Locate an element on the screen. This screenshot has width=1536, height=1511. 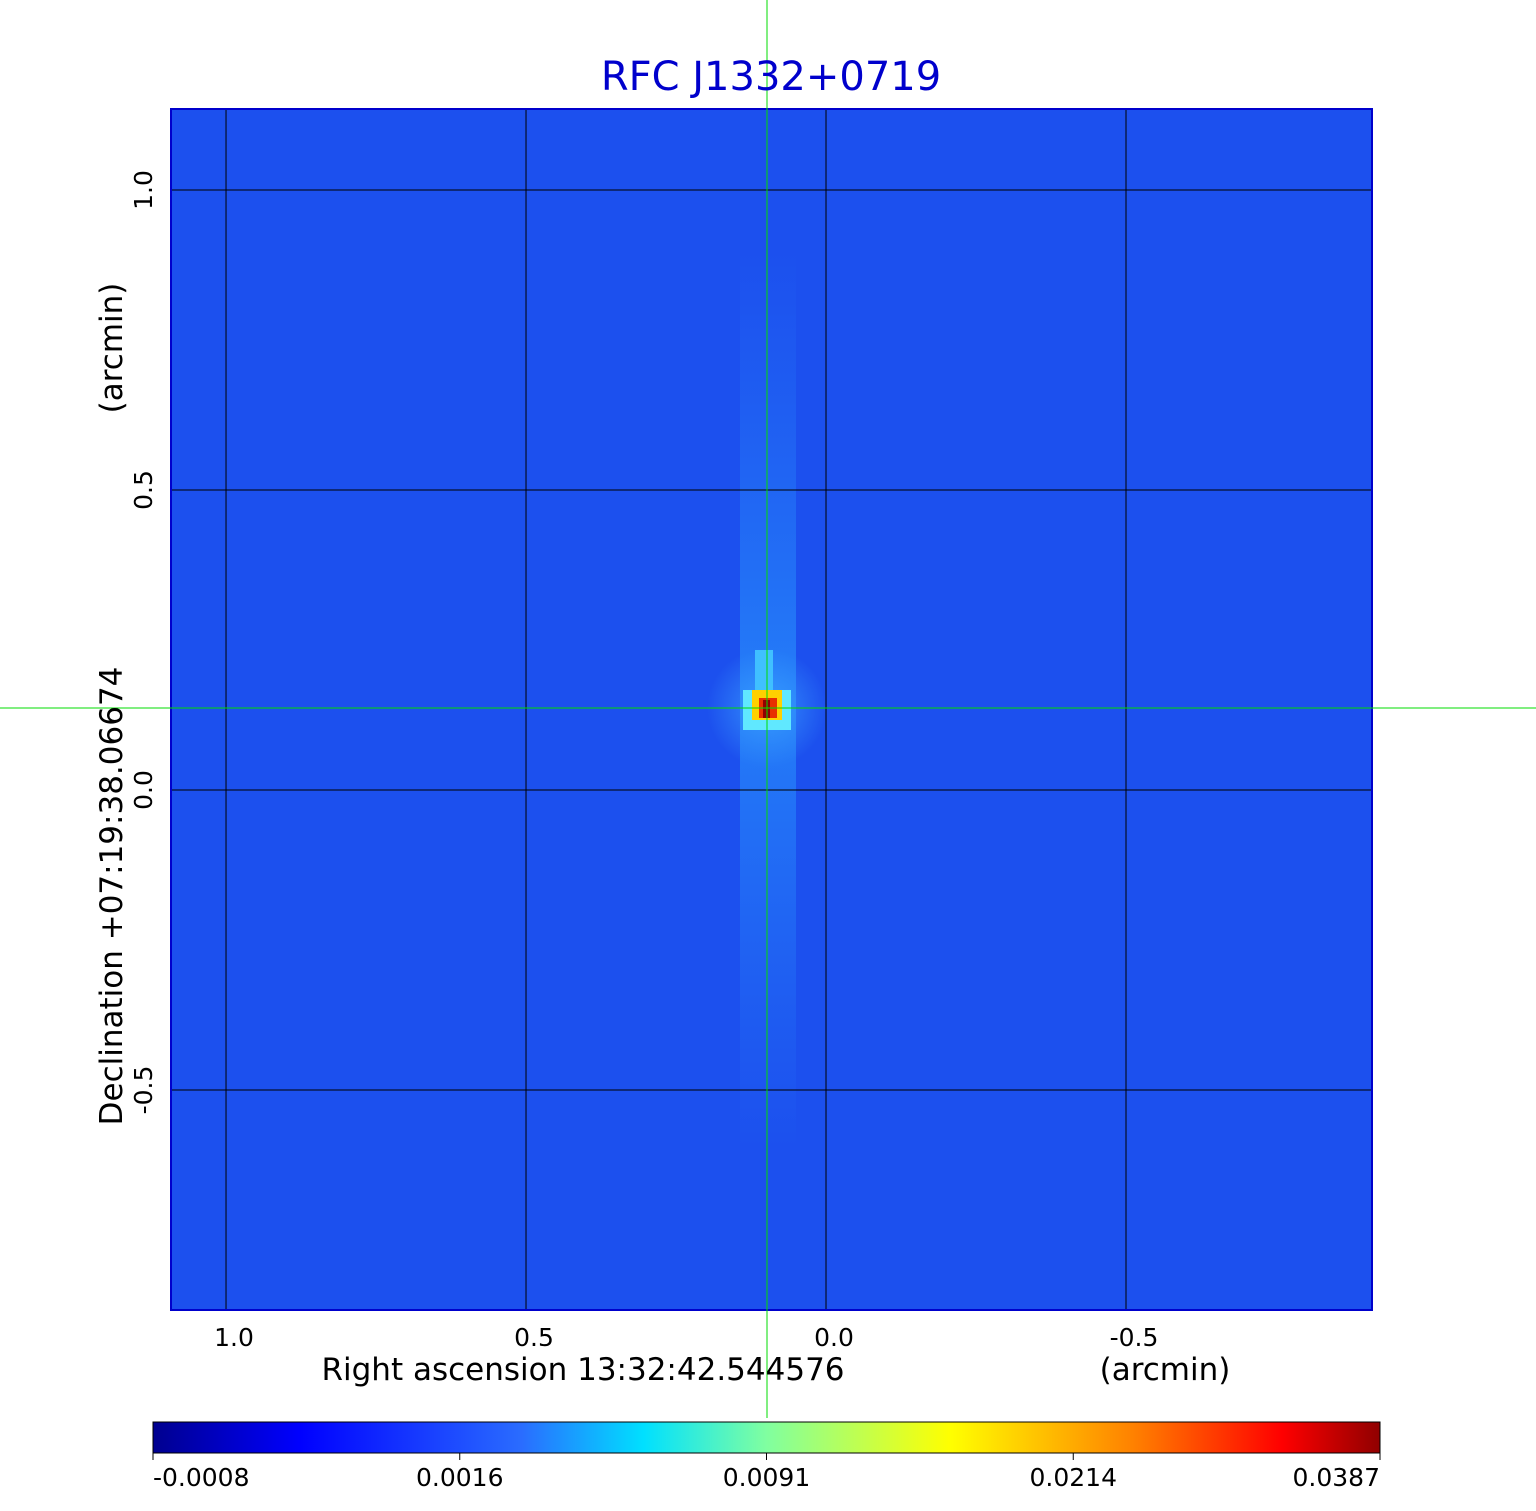
colorbar-tick-label: 0.0214 is located at coordinates (1073, 1477).